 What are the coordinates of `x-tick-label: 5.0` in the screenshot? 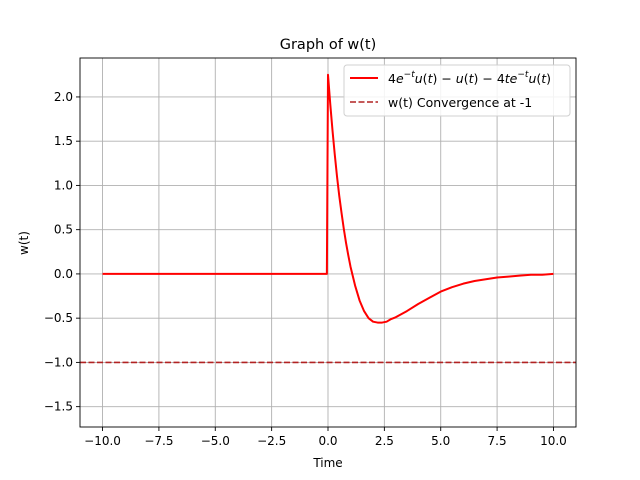 It's located at (440, 441).